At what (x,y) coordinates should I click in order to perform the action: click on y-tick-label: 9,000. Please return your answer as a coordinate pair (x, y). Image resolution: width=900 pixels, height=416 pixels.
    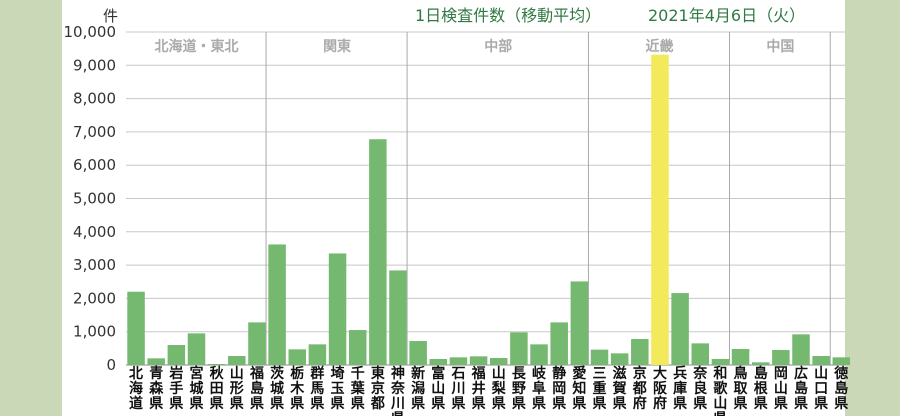
    Looking at the image, I should click on (94, 65).